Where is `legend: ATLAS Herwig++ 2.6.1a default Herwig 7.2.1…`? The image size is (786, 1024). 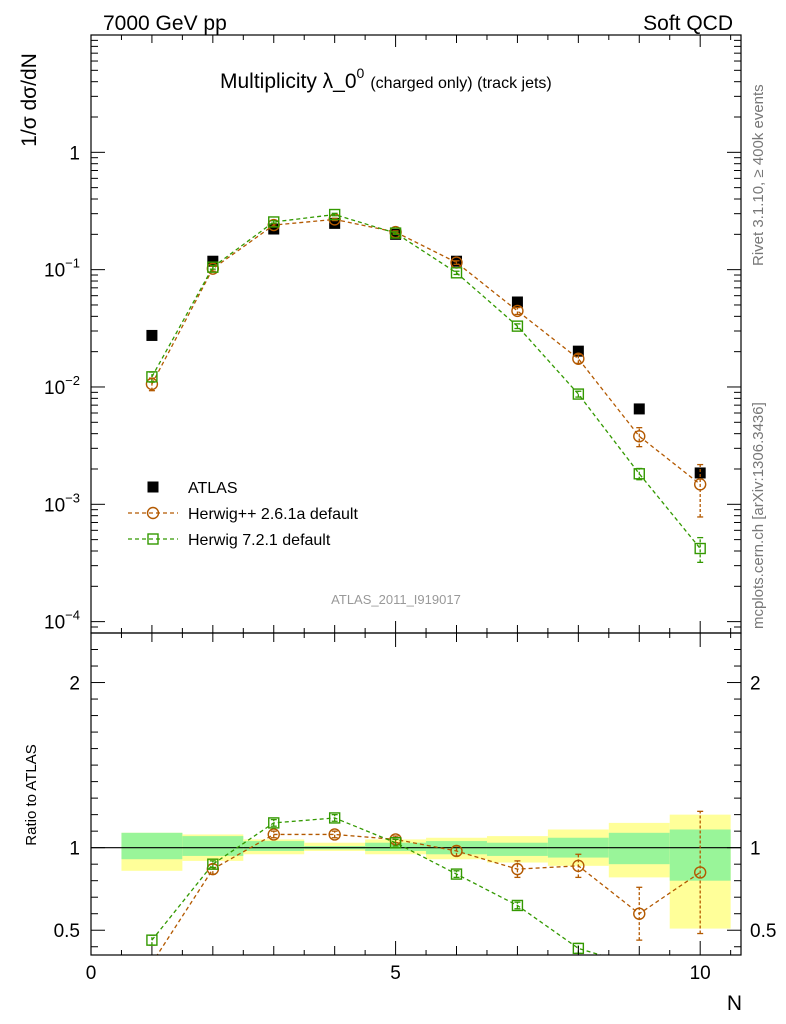 legend: ATLAS Herwig++ 2.6.1a default Herwig 7.2.1… is located at coordinates (243, 514).